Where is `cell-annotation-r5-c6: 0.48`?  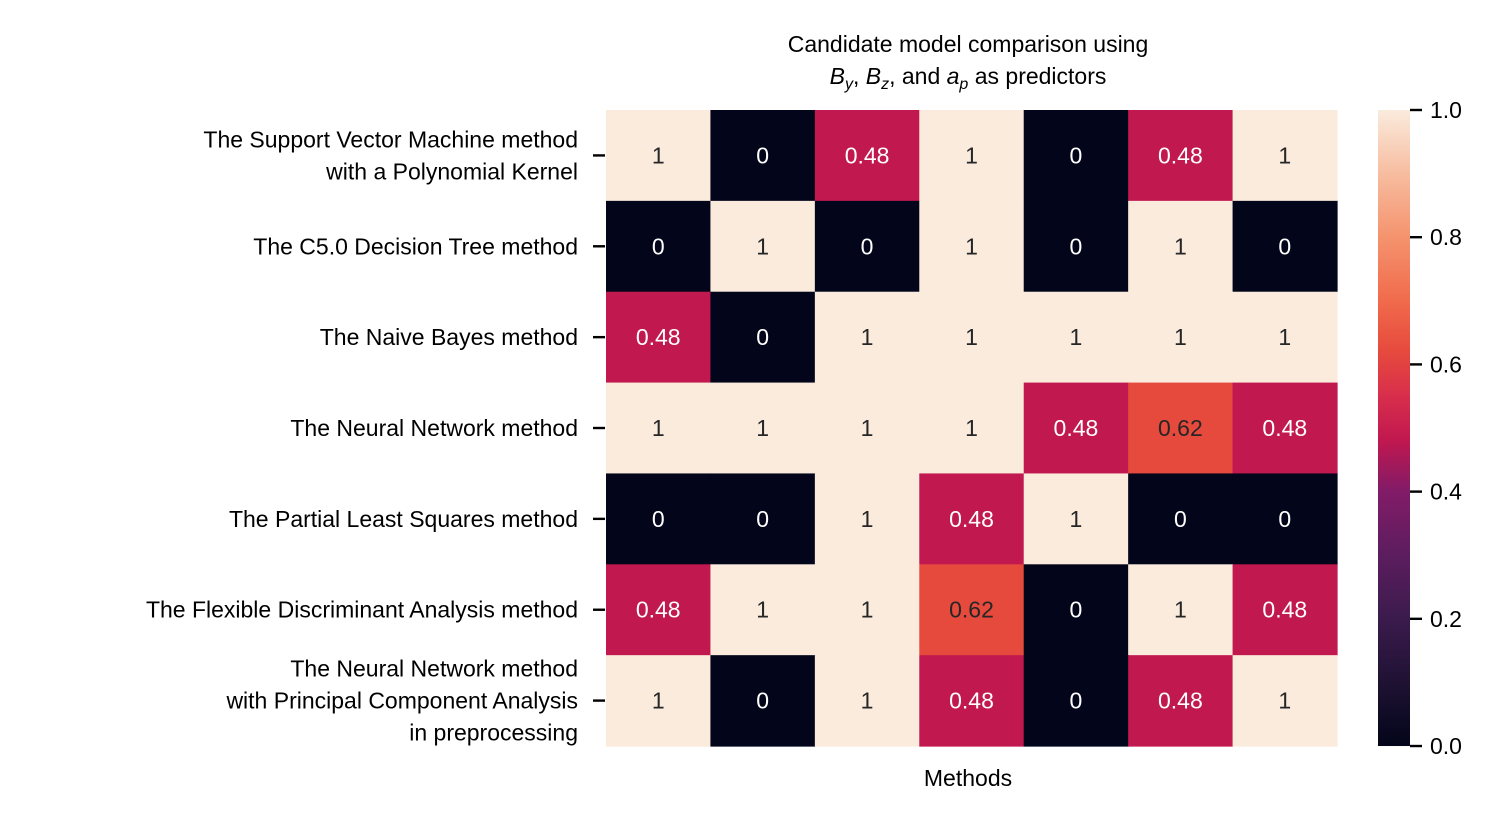 cell-annotation-r5-c6: 0.48 is located at coordinates (1284, 610).